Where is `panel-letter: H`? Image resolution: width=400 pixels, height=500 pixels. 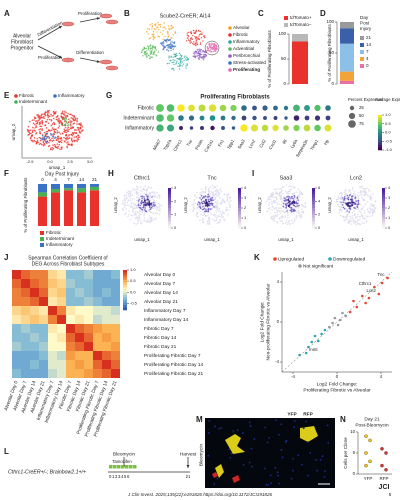
panel-letter: H is located at coordinates (111, 173).